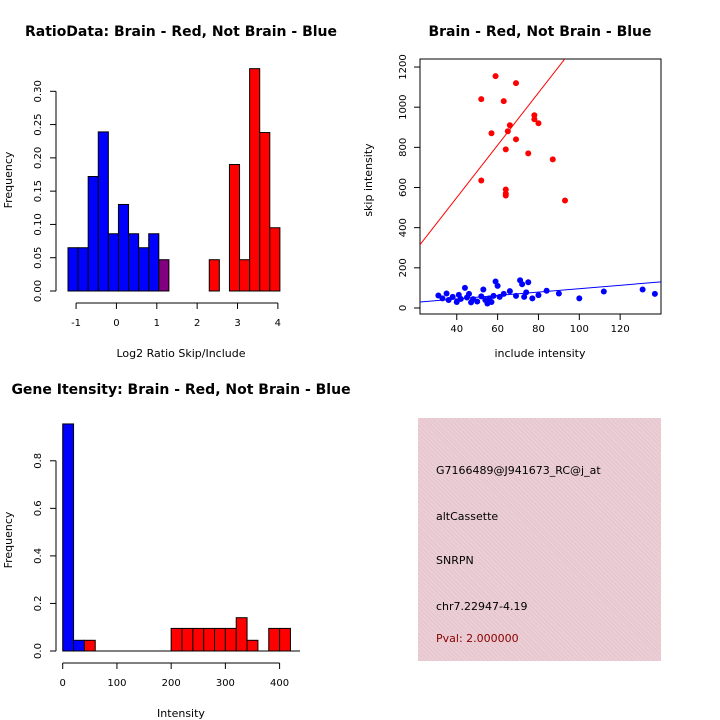  I want to click on ratio-y-tick-label: 0.15, so click(38, 191).